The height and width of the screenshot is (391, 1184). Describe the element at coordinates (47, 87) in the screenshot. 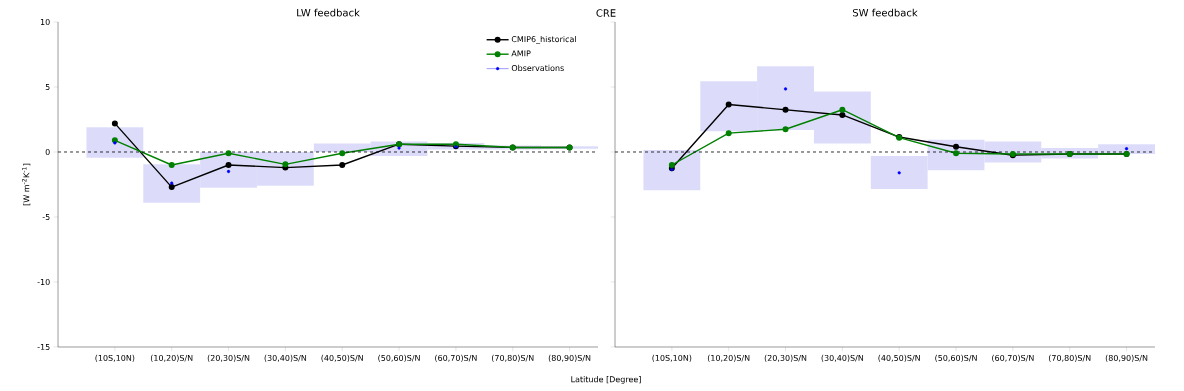

I see `y-tick-label: 5` at that location.